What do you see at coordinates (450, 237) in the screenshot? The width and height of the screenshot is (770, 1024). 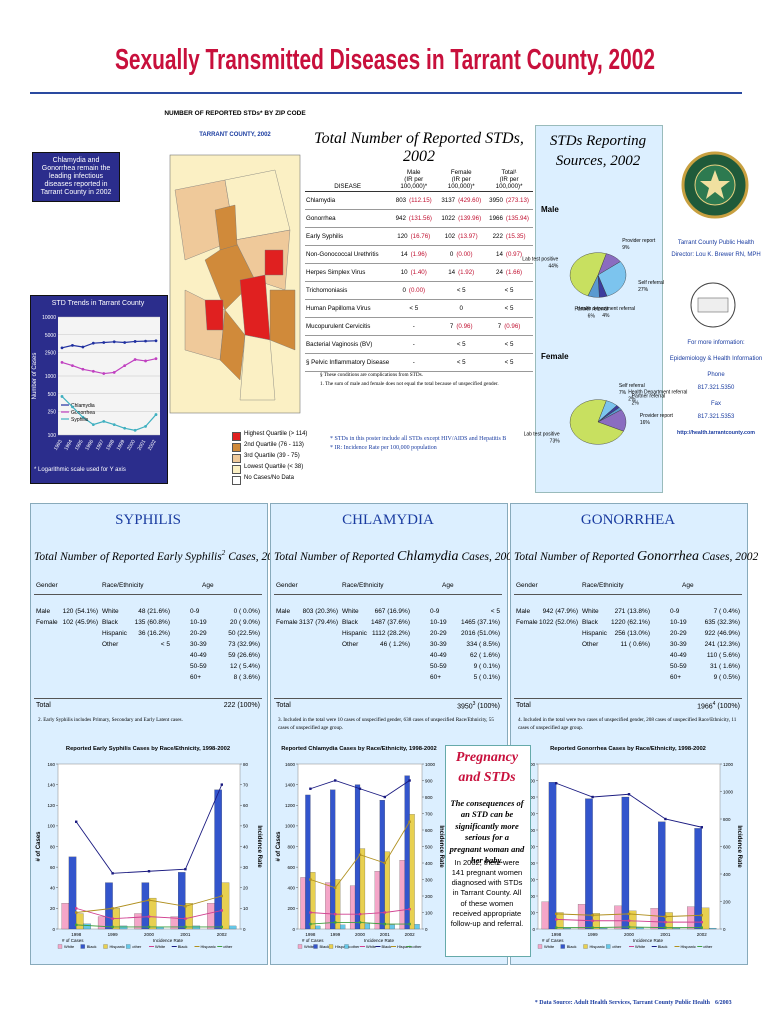 I see `count: 102` at bounding box center [450, 237].